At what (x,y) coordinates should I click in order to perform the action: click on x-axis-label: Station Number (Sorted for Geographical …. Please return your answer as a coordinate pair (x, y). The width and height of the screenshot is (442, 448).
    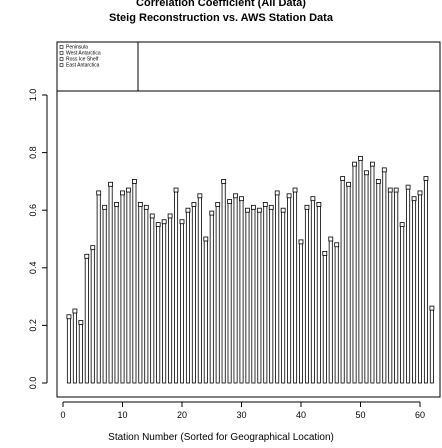
    Looking at the image, I should click on (221, 437).